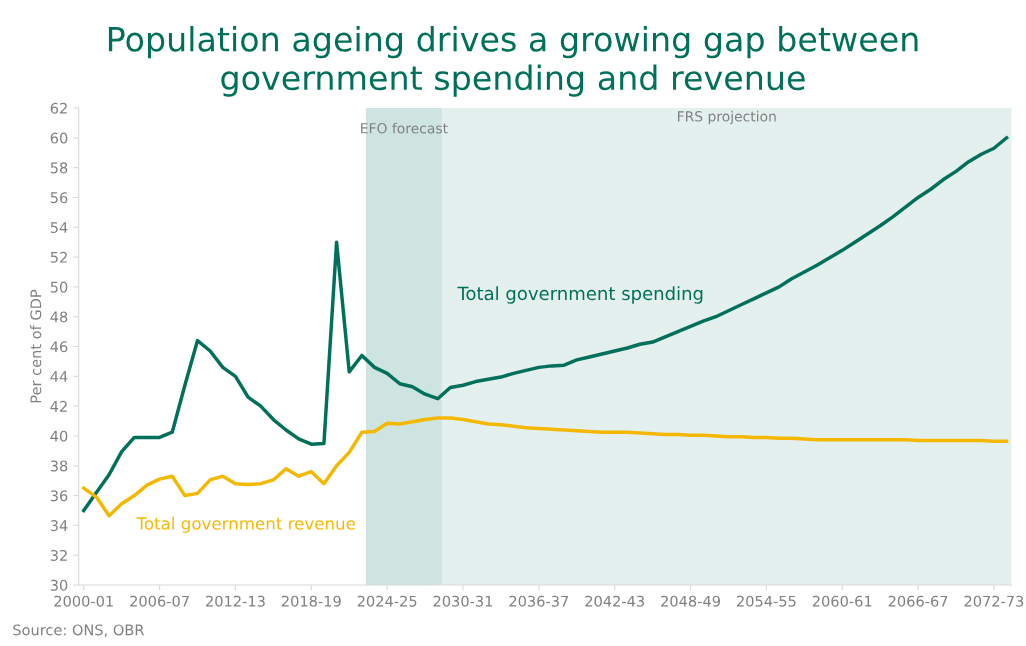 The height and width of the screenshot is (646, 1026). What do you see at coordinates (580, 295) in the screenshot?
I see `series-label: Total government spending` at bounding box center [580, 295].